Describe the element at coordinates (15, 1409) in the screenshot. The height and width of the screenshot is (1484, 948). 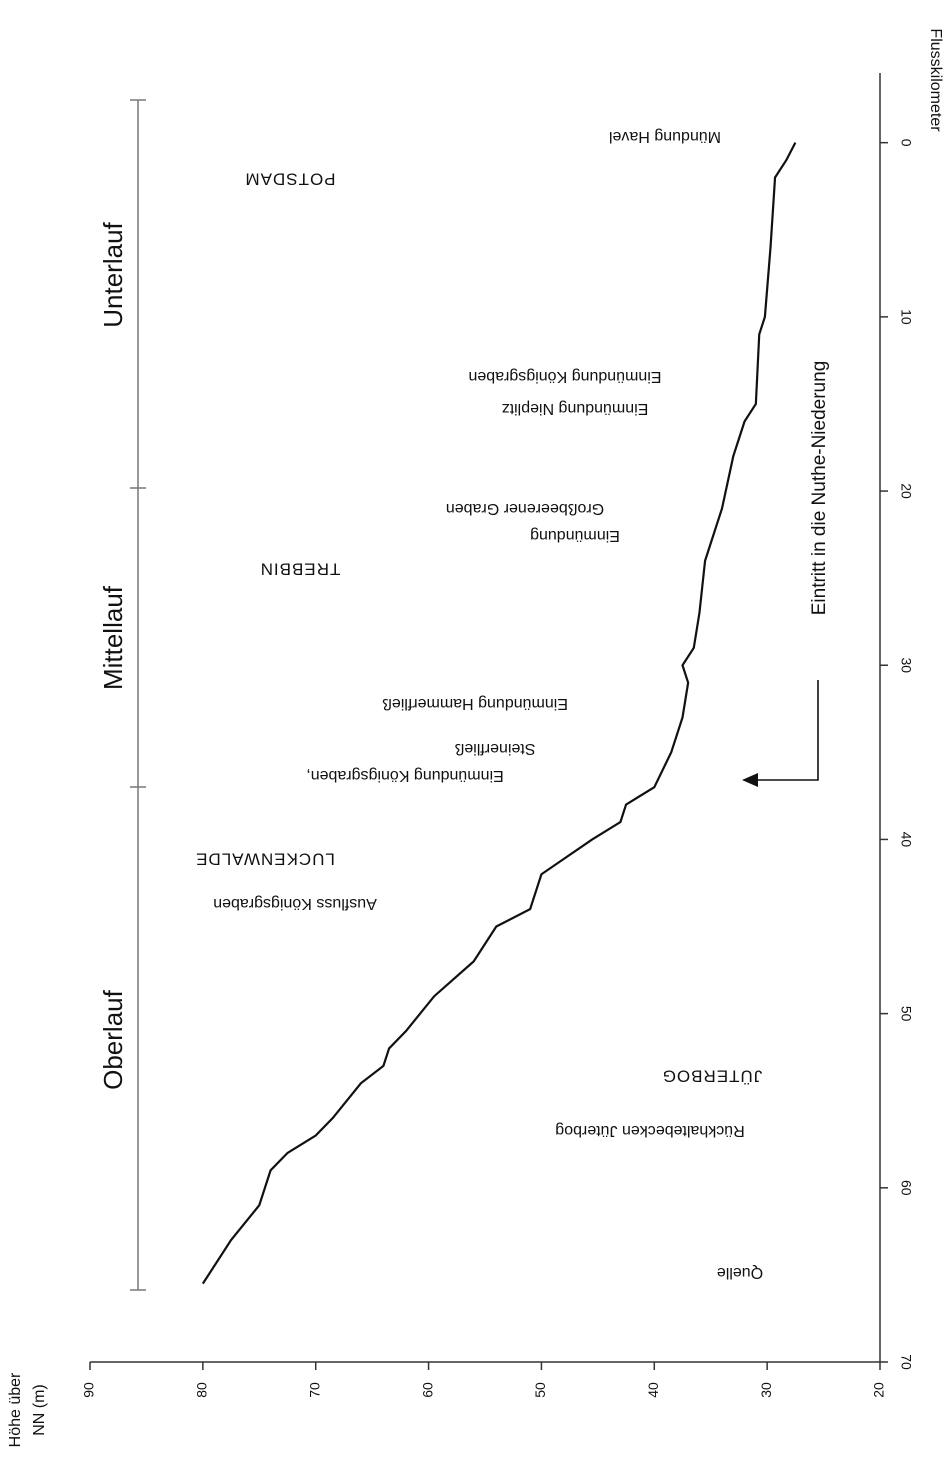
I see `y-axis-label: Höhe über` at that location.